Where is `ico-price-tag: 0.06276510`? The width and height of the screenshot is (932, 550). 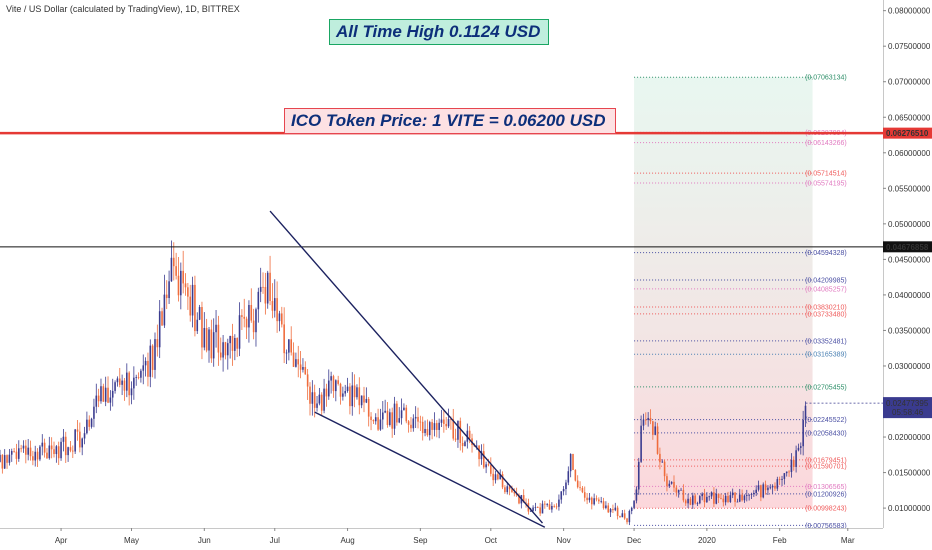 ico-price-tag: 0.06276510 is located at coordinates (907, 133).